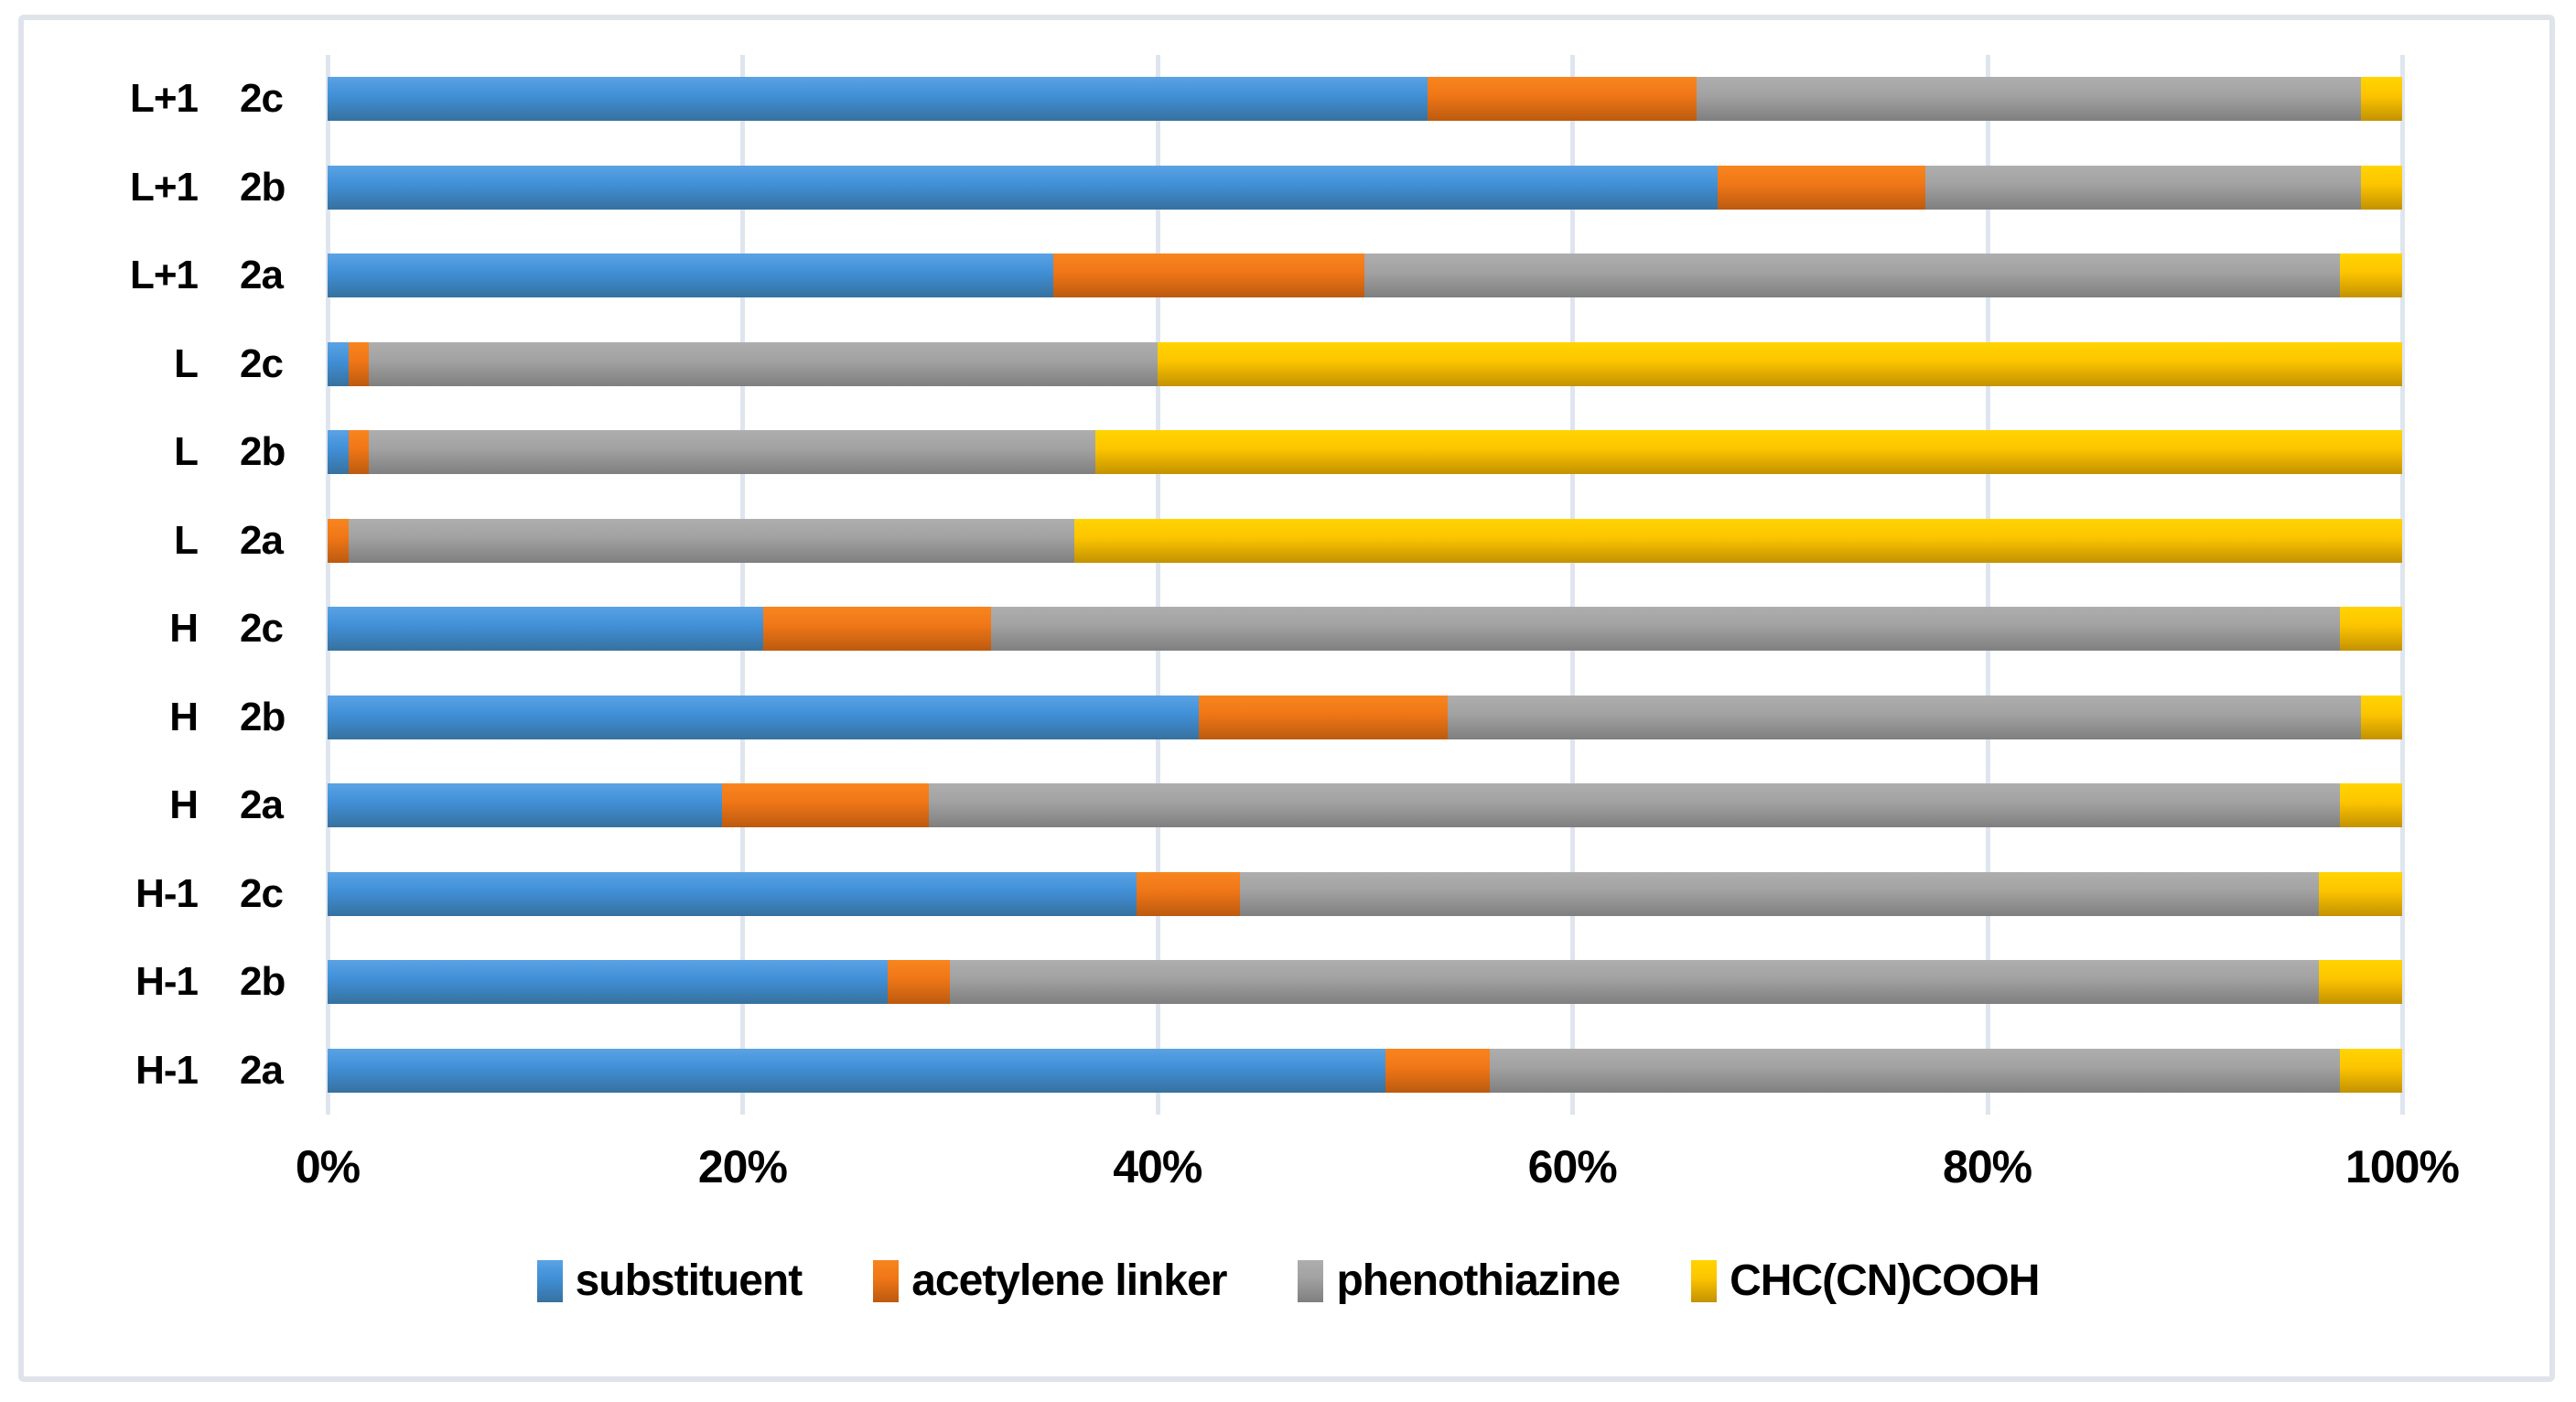  What do you see at coordinates (1572, 1166) in the screenshot?
I see `x-tick-label: 60%` at bounding box center [1572, 1166].